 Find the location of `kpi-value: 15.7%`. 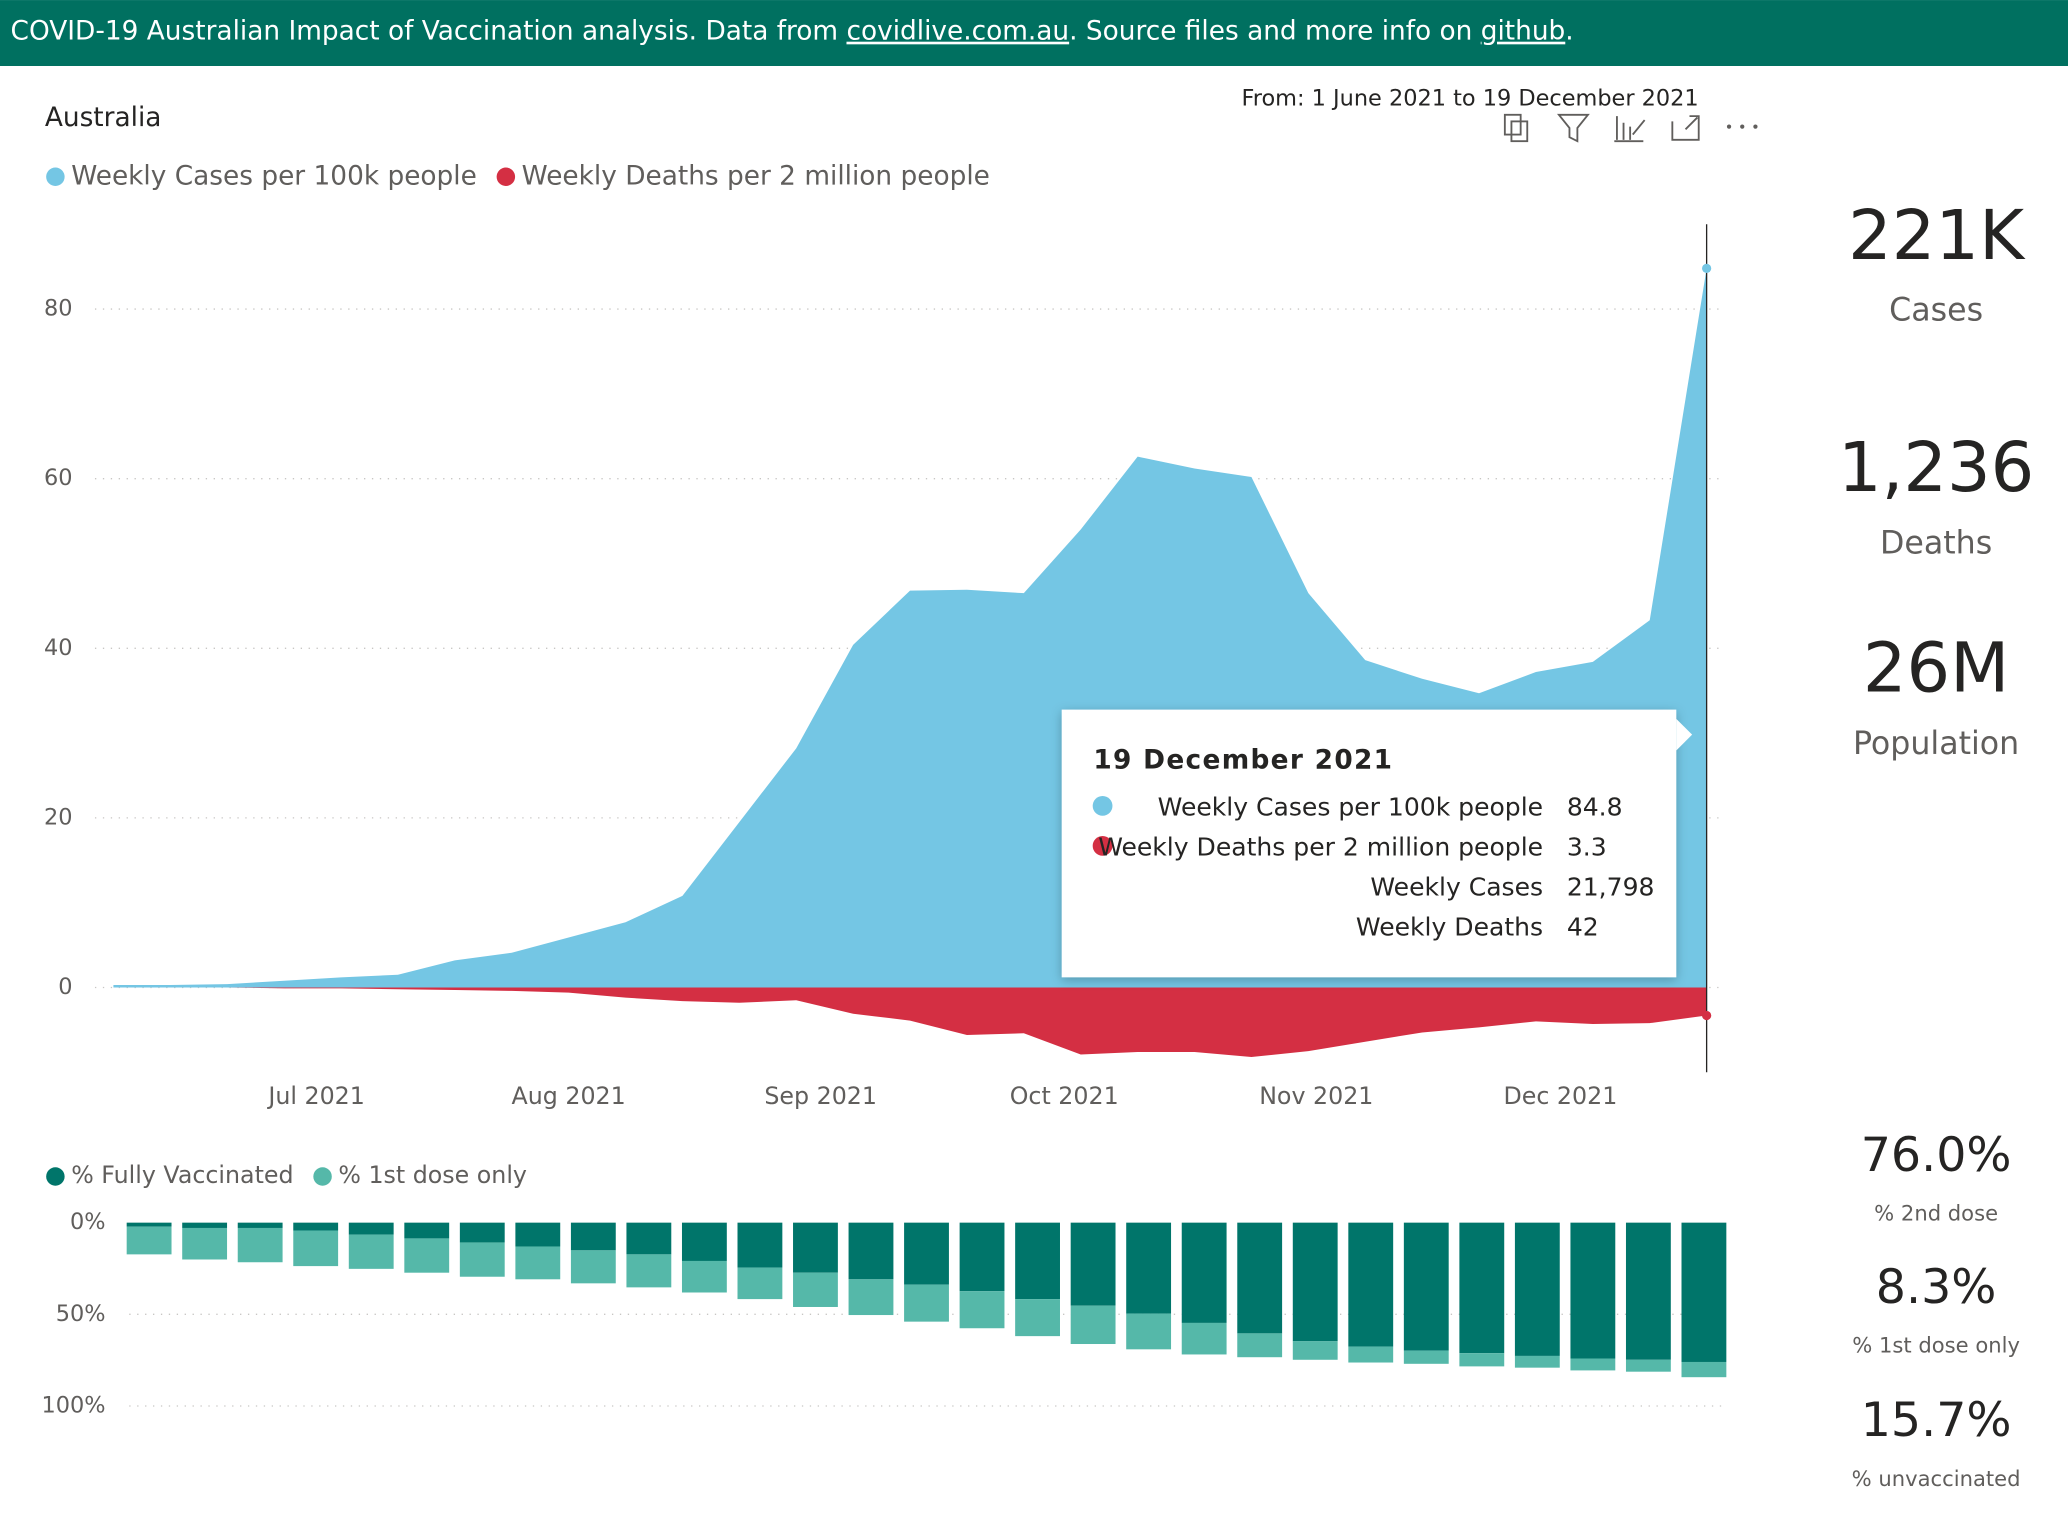

kpi-value: 15.7% is located at coordinates (1936, 1420).